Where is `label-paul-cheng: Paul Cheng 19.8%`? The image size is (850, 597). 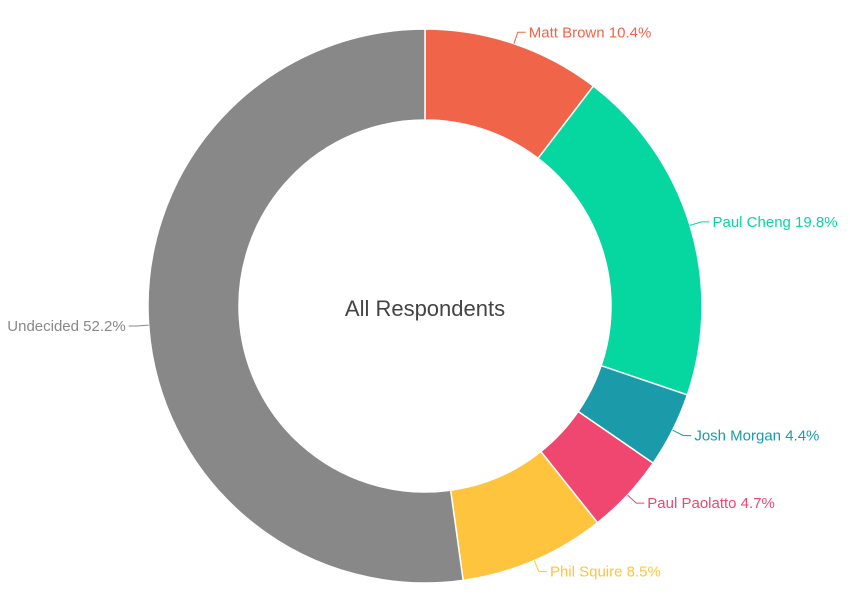 label-paul-cheng: Paul Cheng 19.8% is located at coordinates (774, 222).